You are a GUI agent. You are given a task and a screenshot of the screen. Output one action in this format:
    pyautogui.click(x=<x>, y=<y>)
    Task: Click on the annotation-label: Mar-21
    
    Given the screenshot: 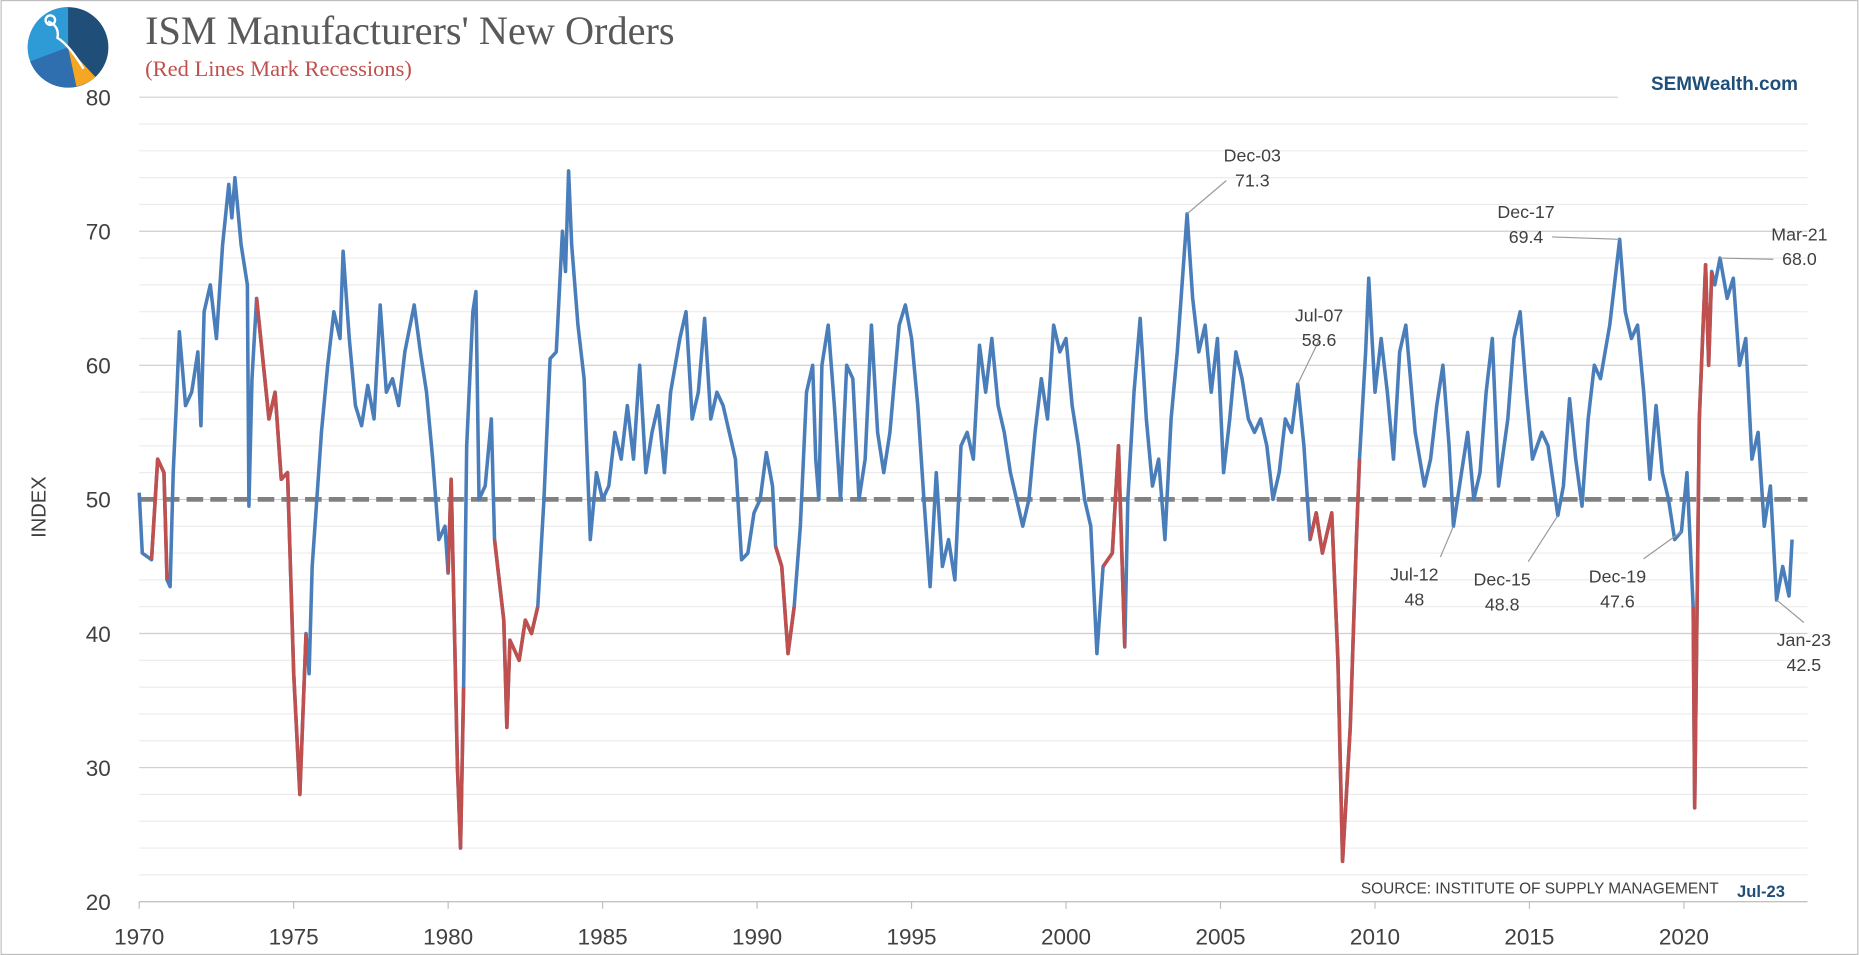 What is the action you would take?
    pyautogui.click(x=1799, y=234)
    